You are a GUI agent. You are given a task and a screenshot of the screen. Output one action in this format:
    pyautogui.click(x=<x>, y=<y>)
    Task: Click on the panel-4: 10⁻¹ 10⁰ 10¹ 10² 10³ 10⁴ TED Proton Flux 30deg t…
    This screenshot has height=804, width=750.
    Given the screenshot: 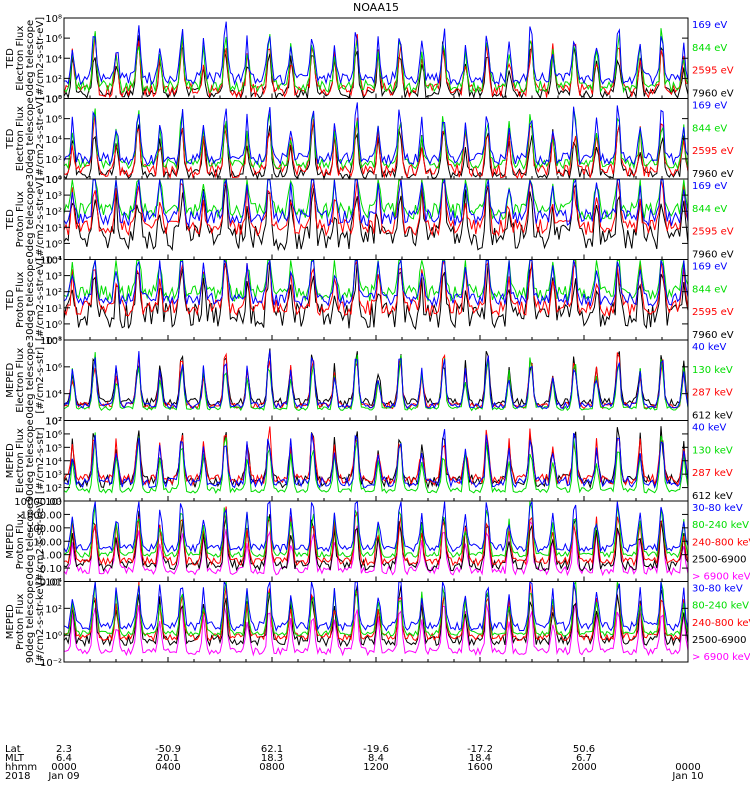 What is the action you would take?
    pyautogui.click(x=369, y=302)
    